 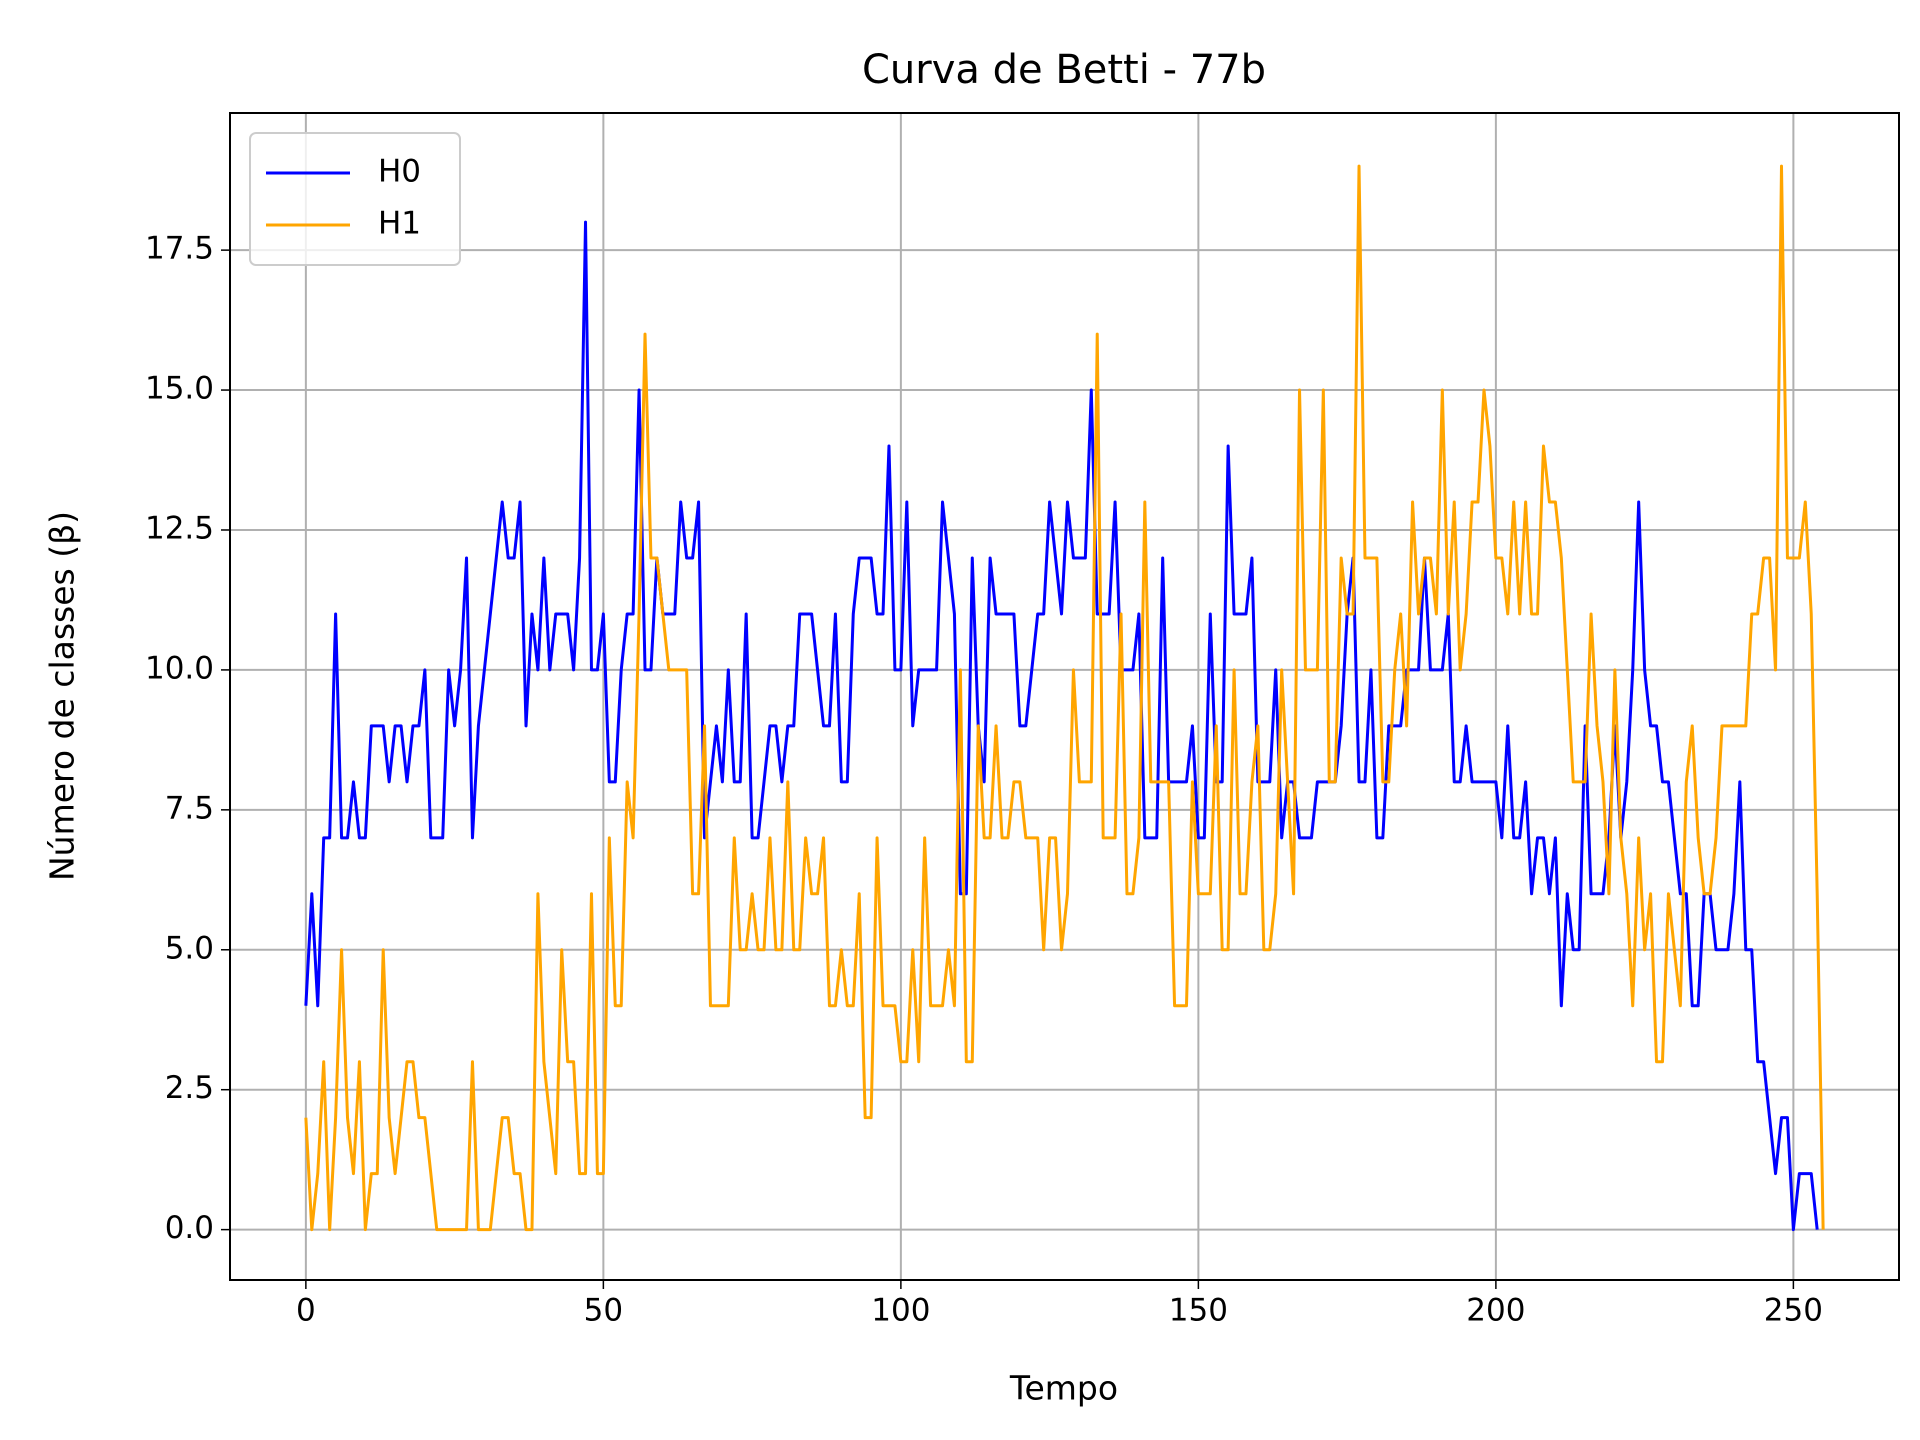 What do you see at coordinates (189, 1228) in the screenshot?
I see `y-tick-label: 0.0` at bounding box center [189, 1228].